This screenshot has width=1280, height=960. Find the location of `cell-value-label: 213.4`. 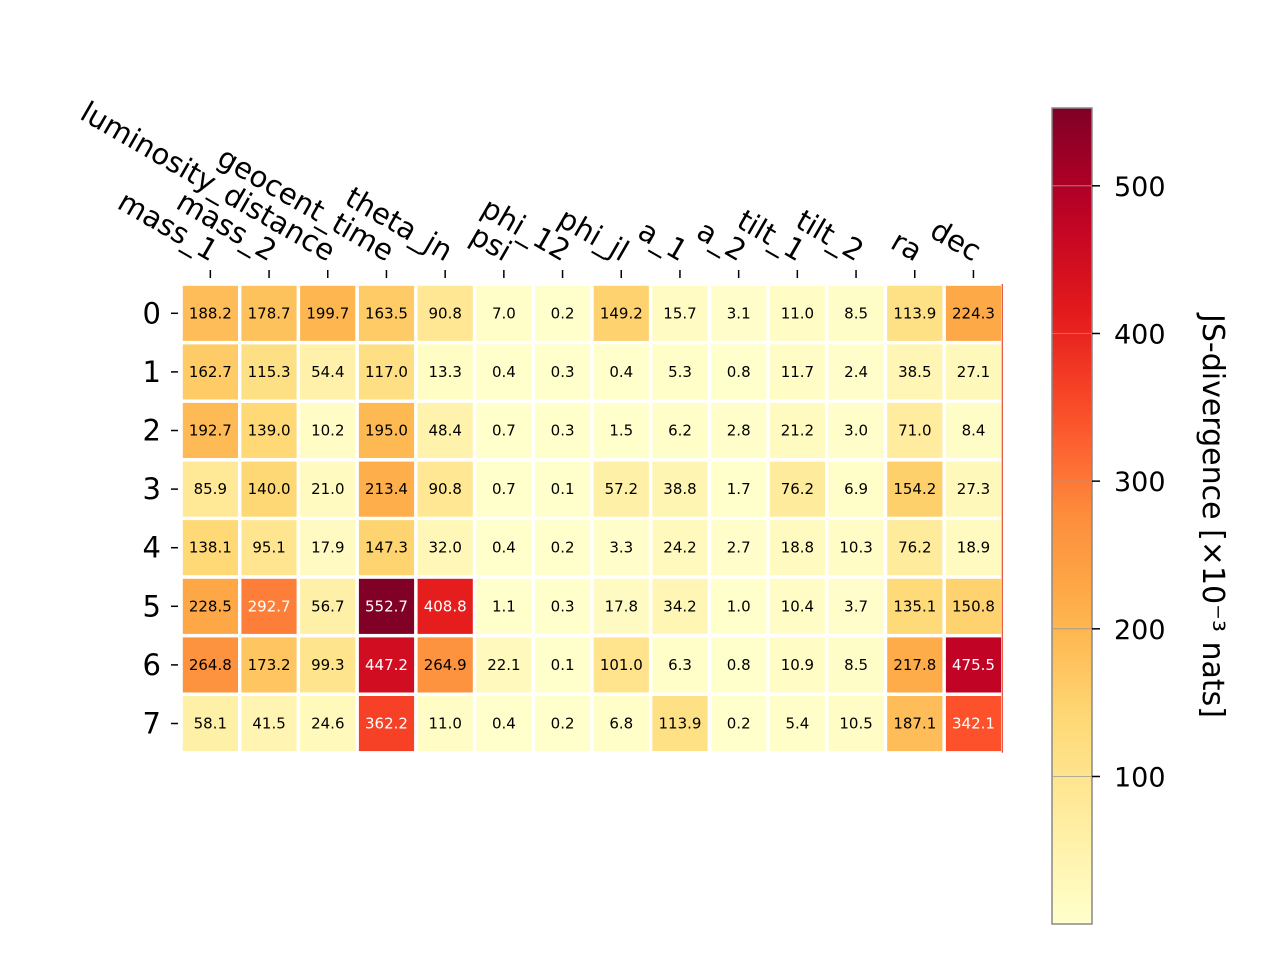

cell-value-label: 213.4 is located at coordinates (386, 489).